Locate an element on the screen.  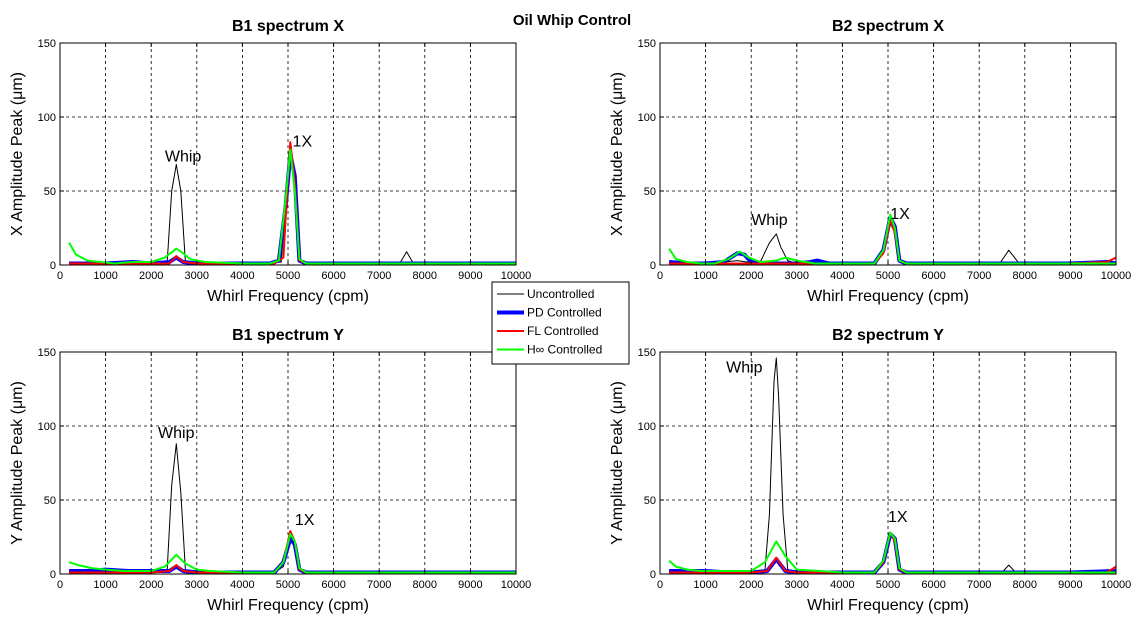
panel-title: B1 spectrum Y is located at coordinates (288, 335).